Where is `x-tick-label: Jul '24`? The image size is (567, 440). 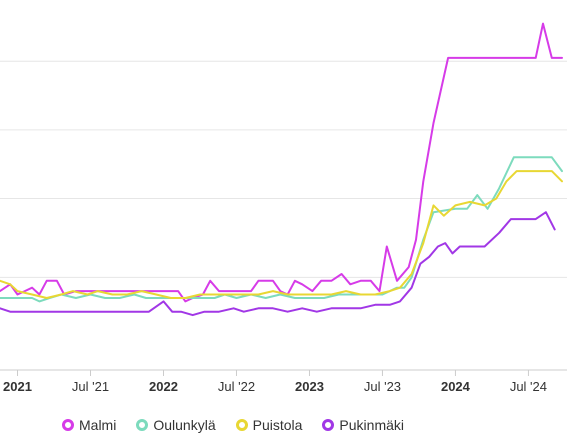 x-tick-label: Jul '24 is located at coordinates (528, 386).